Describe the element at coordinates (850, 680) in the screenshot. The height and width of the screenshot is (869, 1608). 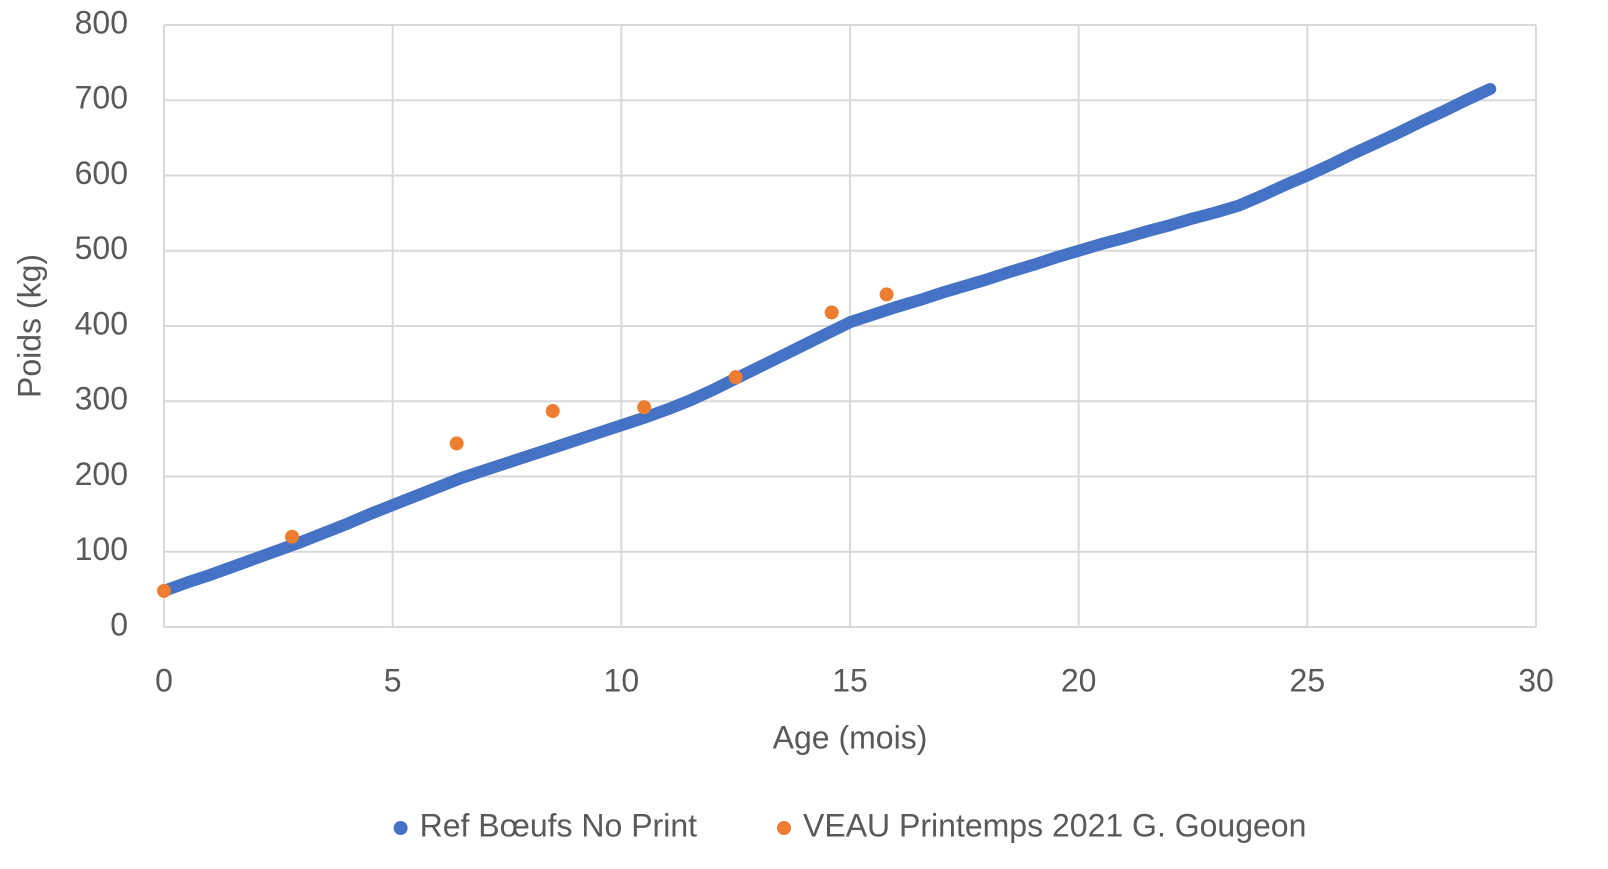
I see `x-tick-label: 15` at that location.